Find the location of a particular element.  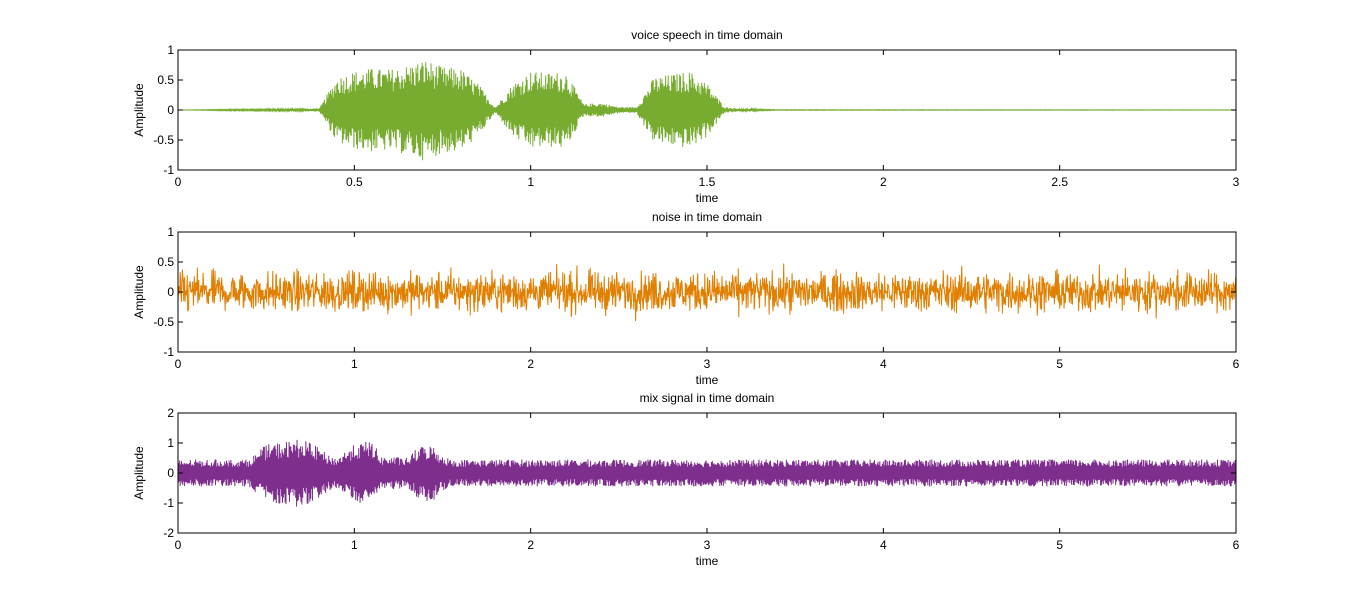

x-tick-label: 1.5 is located at coordinates (707, 182).